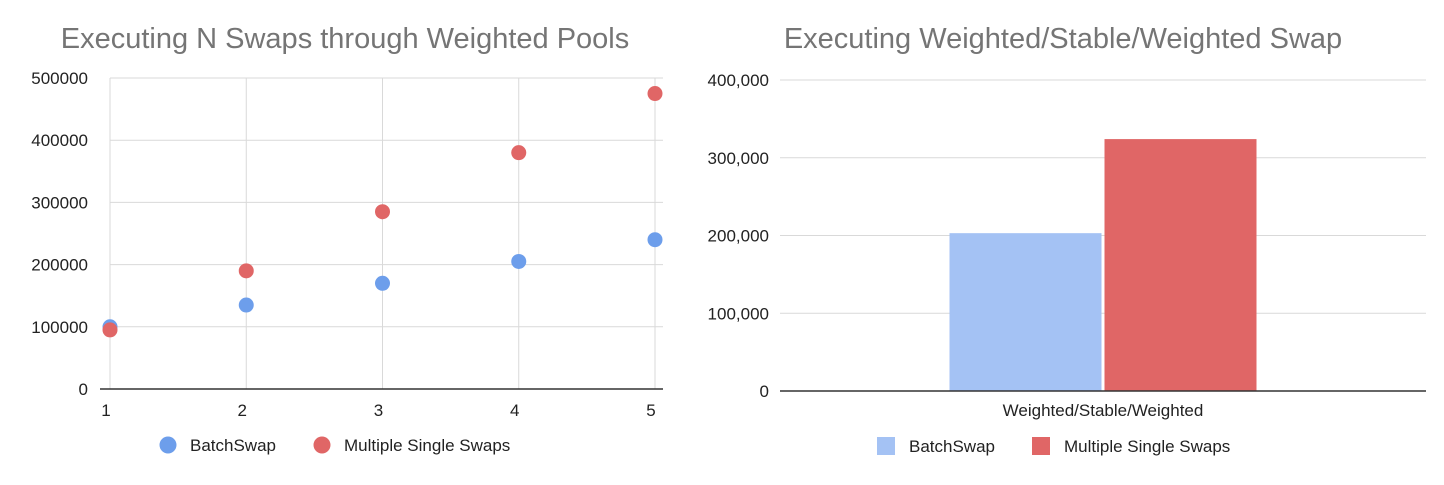 The image size is (1444, 485). Describe the element at coordinates (59, 202) in the screenshot. I see `scatter-y-tick-label: 300000` at that location.